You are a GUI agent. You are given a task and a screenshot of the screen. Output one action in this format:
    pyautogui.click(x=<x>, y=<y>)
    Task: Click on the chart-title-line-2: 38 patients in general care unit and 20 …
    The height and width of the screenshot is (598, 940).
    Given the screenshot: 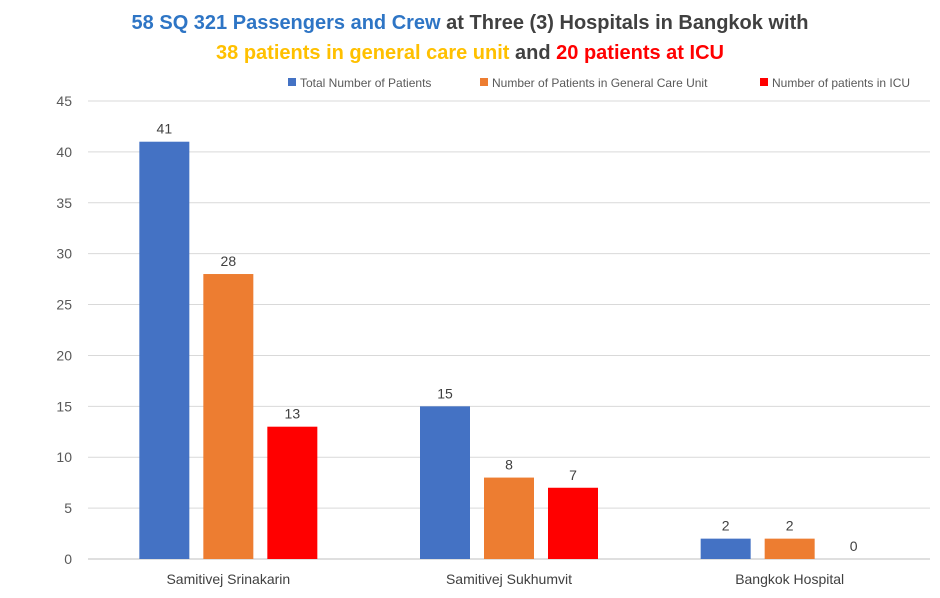 What is the action you would take?
    pyautogui.click(x=470, y=53)
    